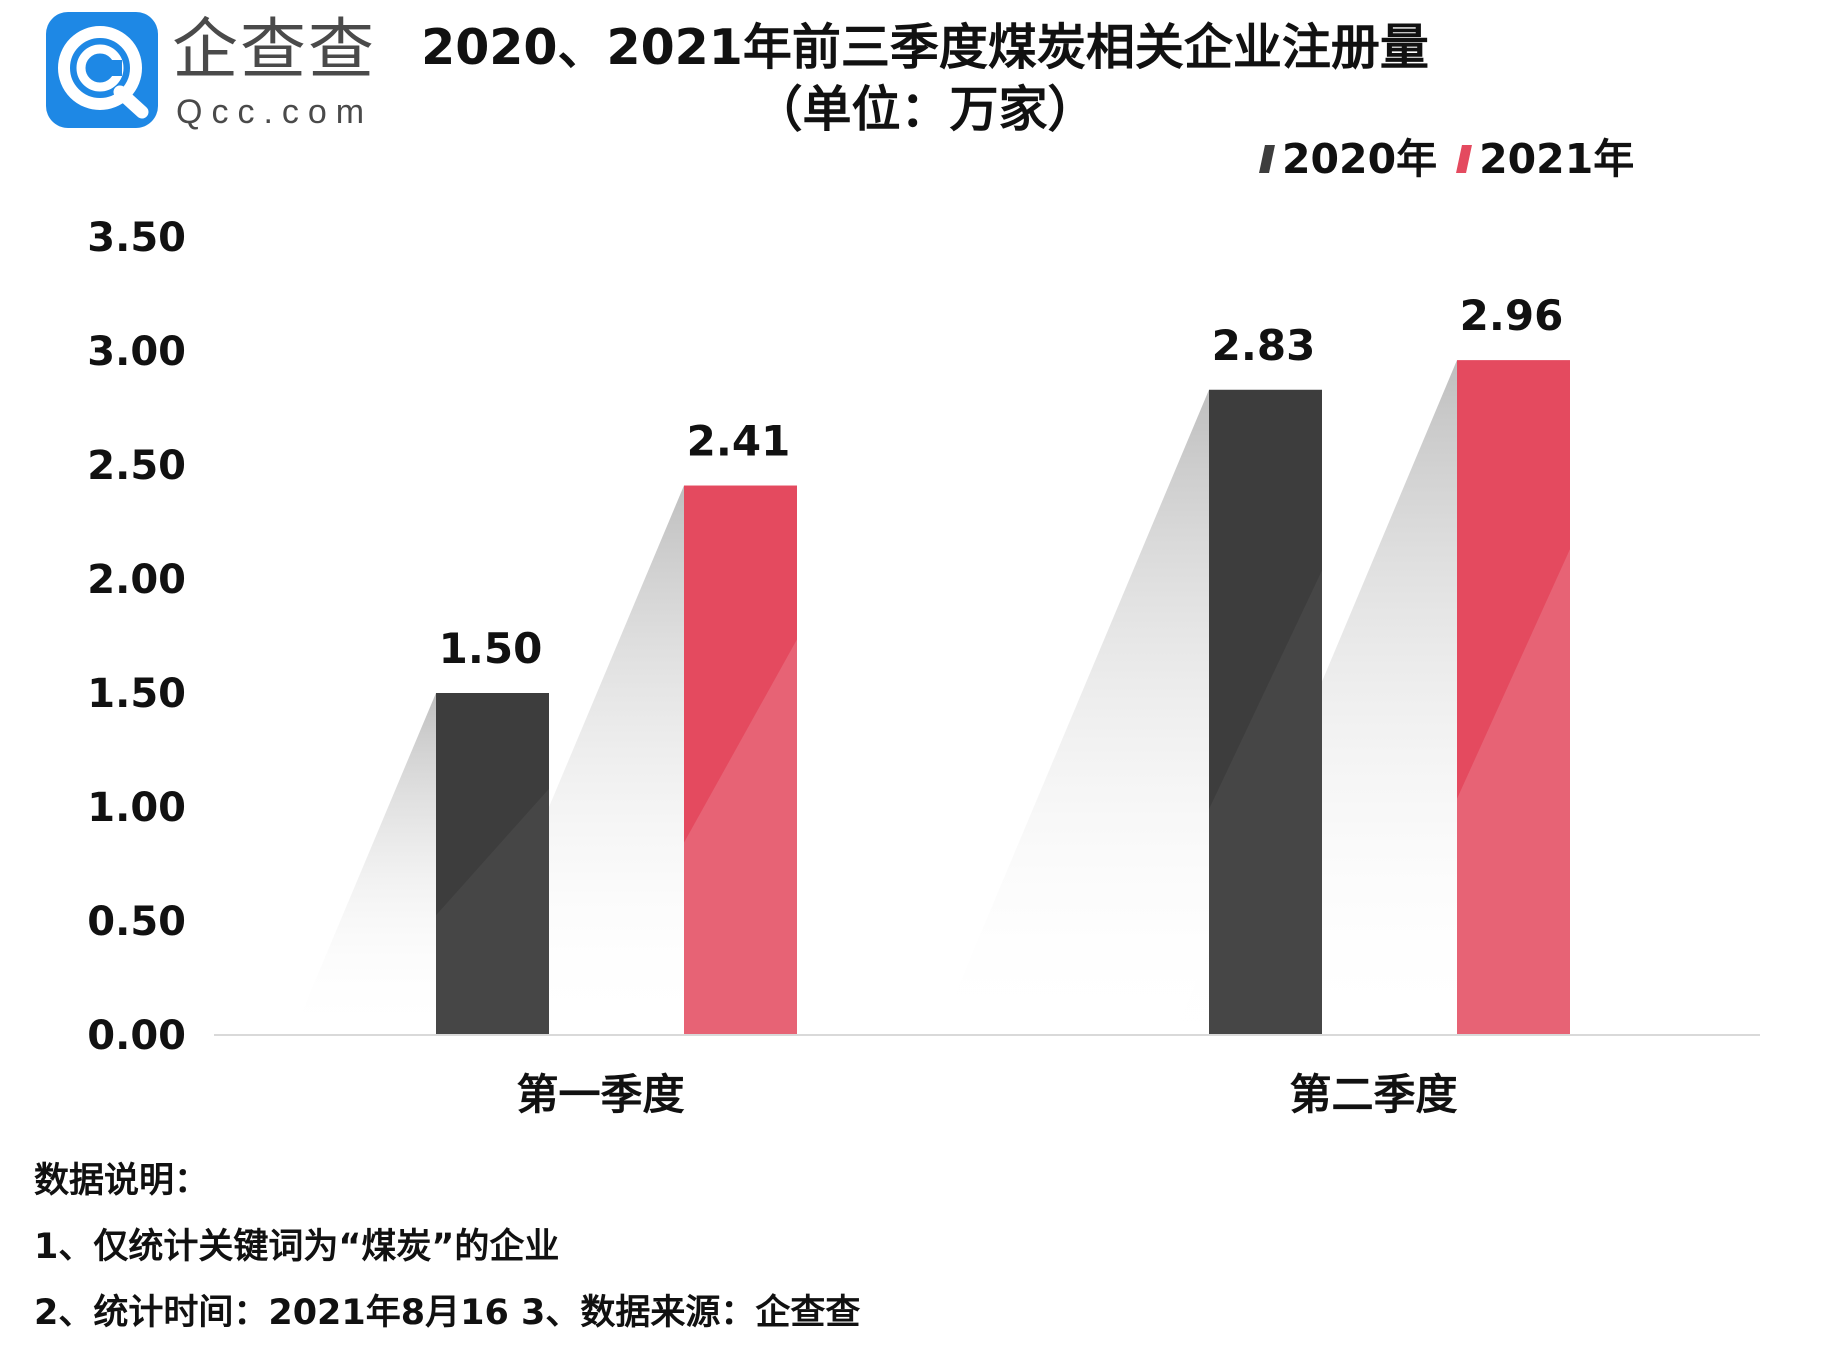 The width and height of the screenshot is (1822, 1346). What do you see at coordinates (136, 1036) in the screenshot?
I see `y-tick-label: 0.00` at bounding box center [136, 1036].